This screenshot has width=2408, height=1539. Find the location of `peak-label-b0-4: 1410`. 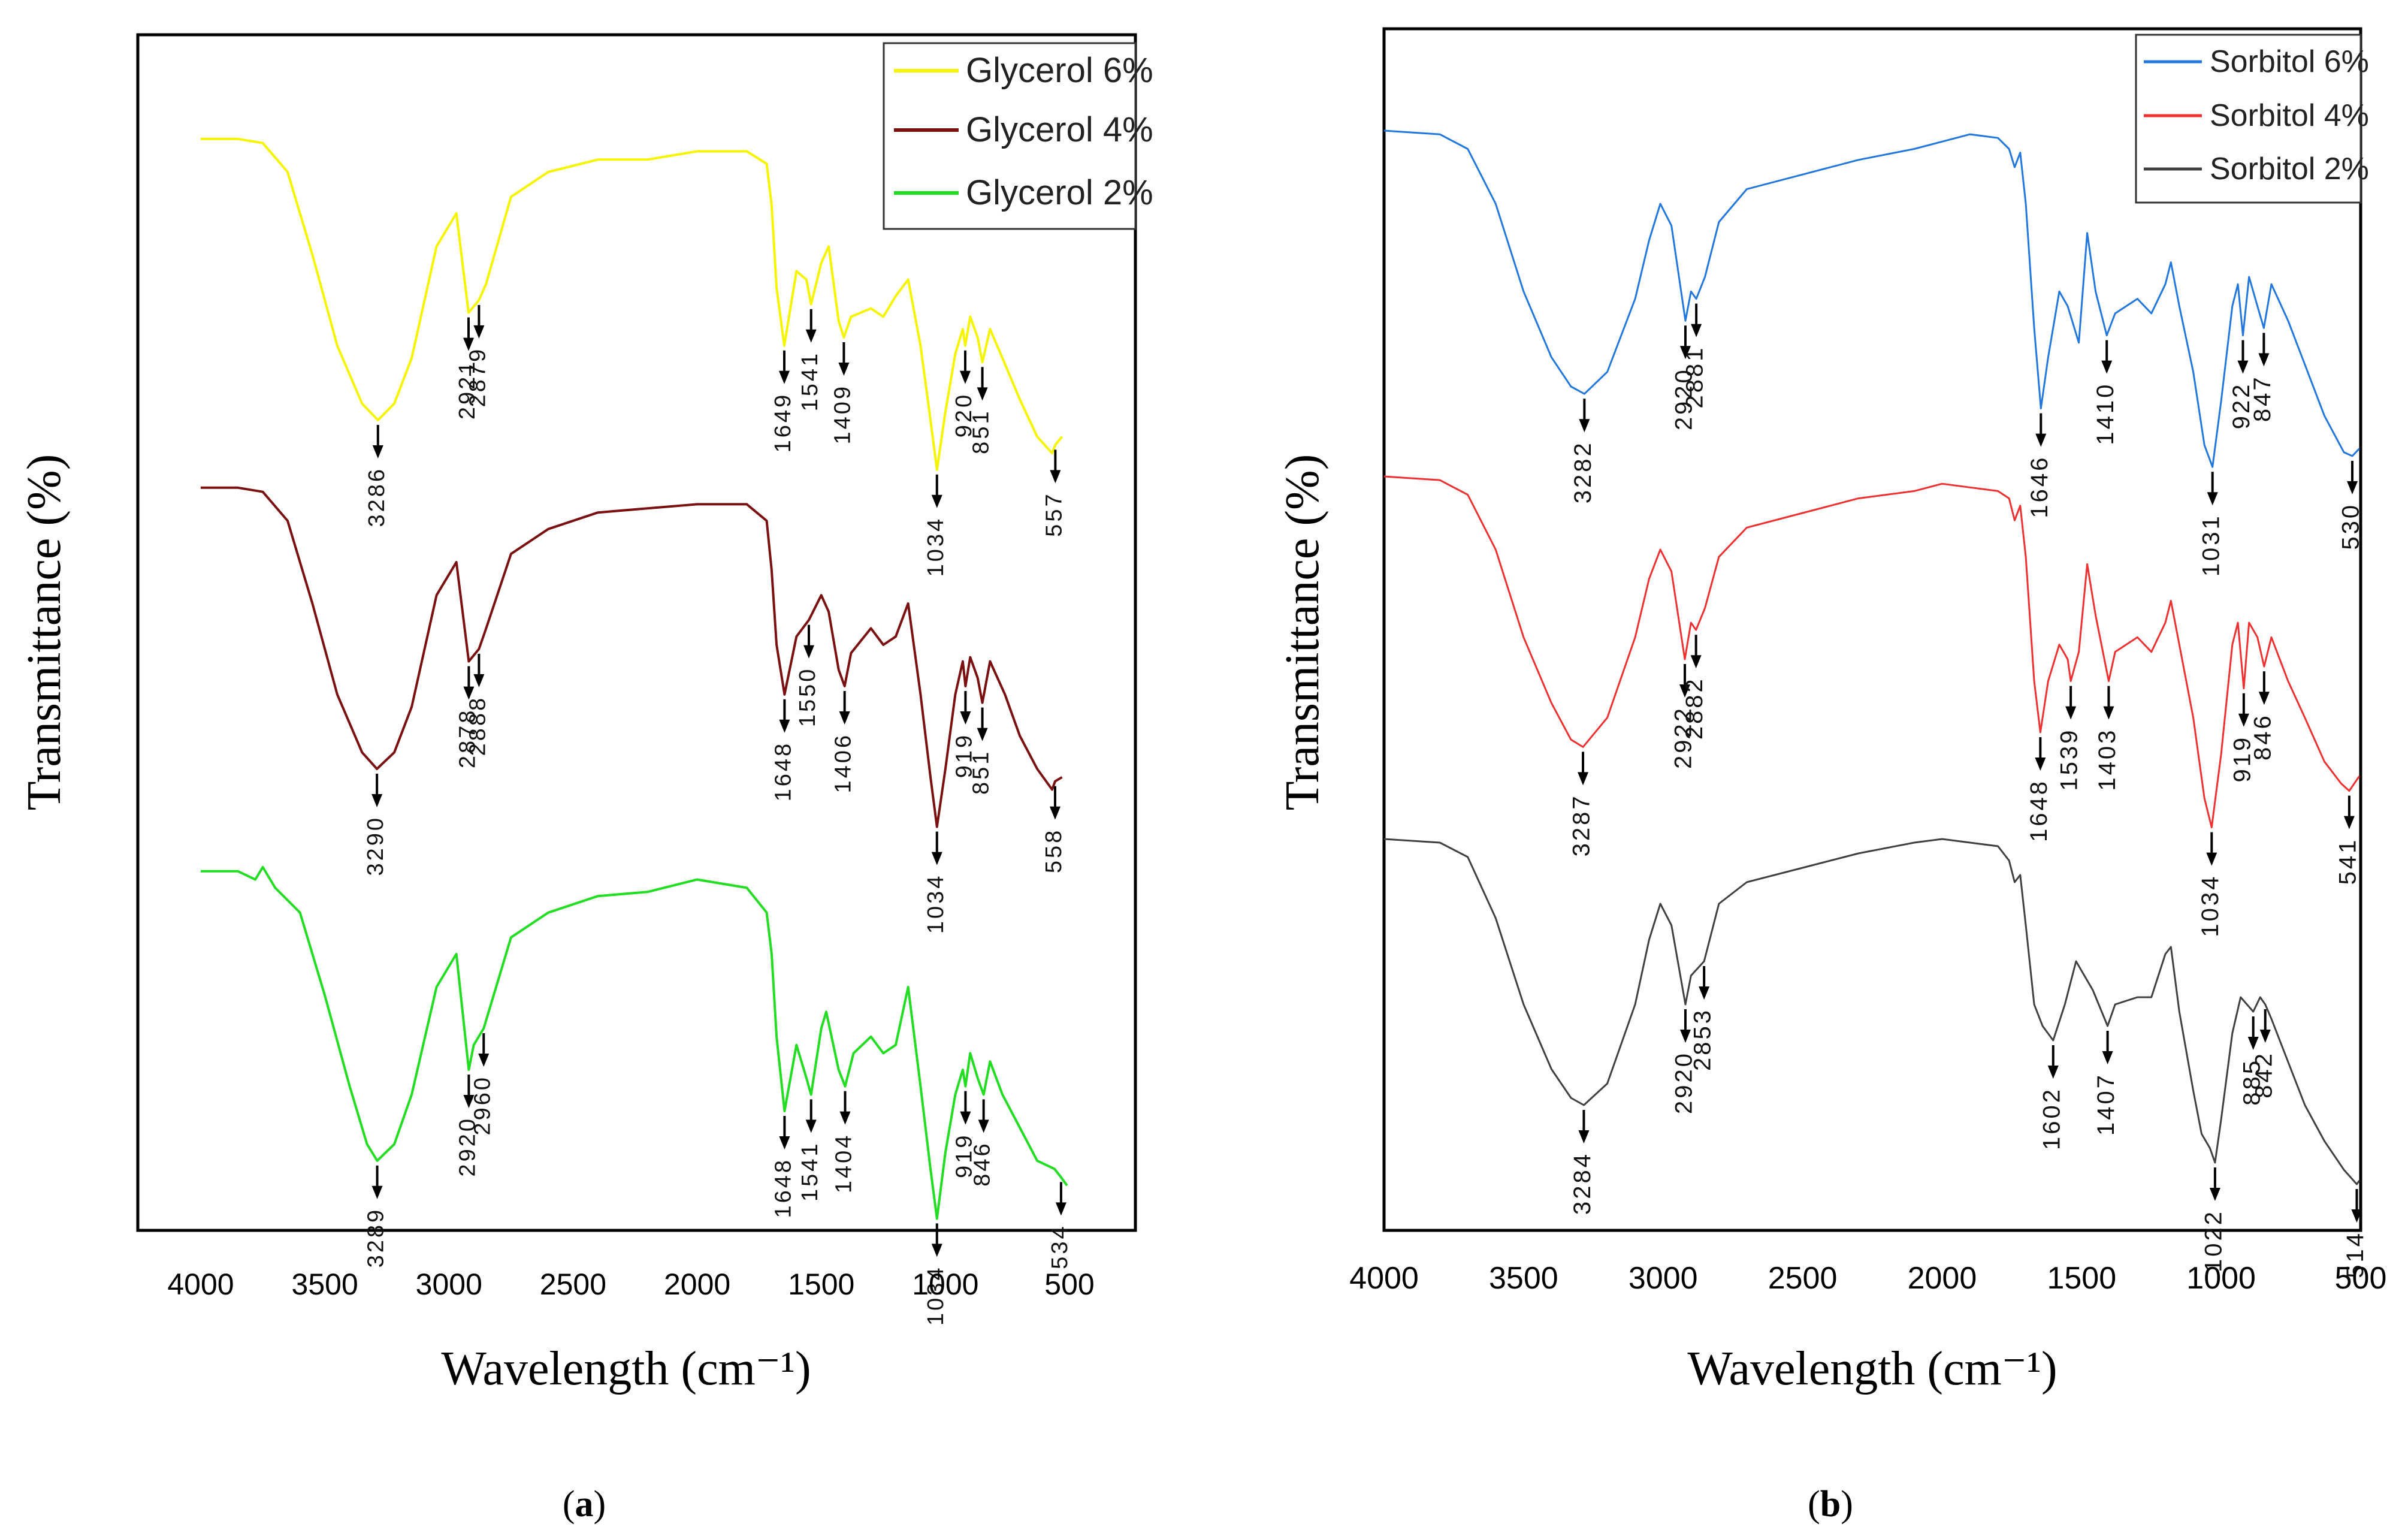

peak-label-b0-4: 1410 is located at coordinates (2105, 413).